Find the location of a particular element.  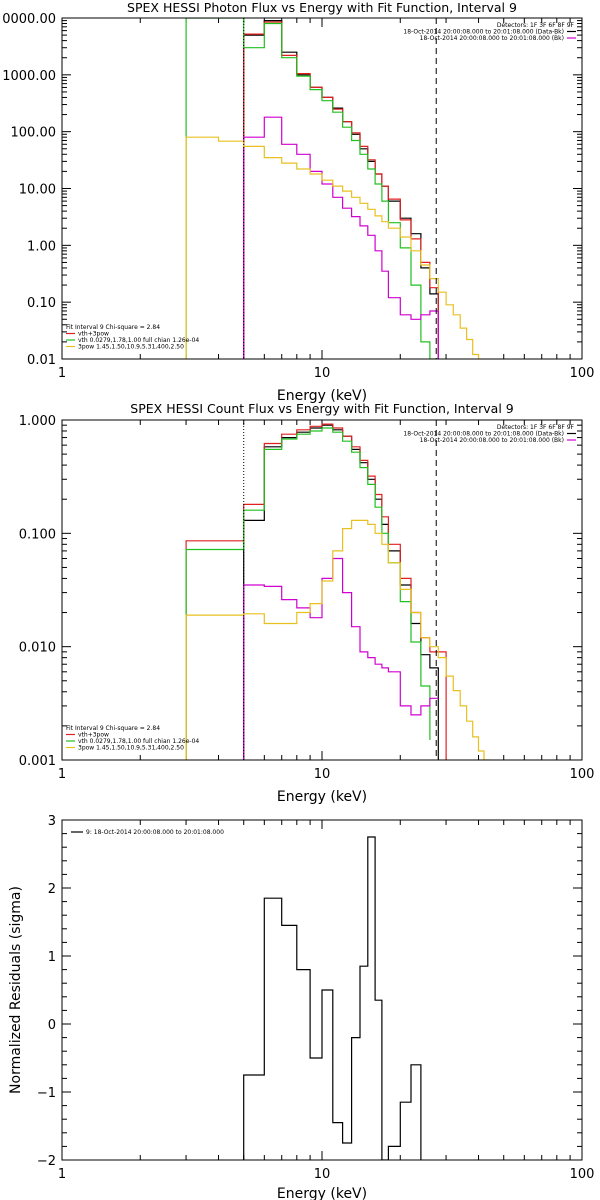

y-tick-label: −2 is located at coordinates (46, 1161).